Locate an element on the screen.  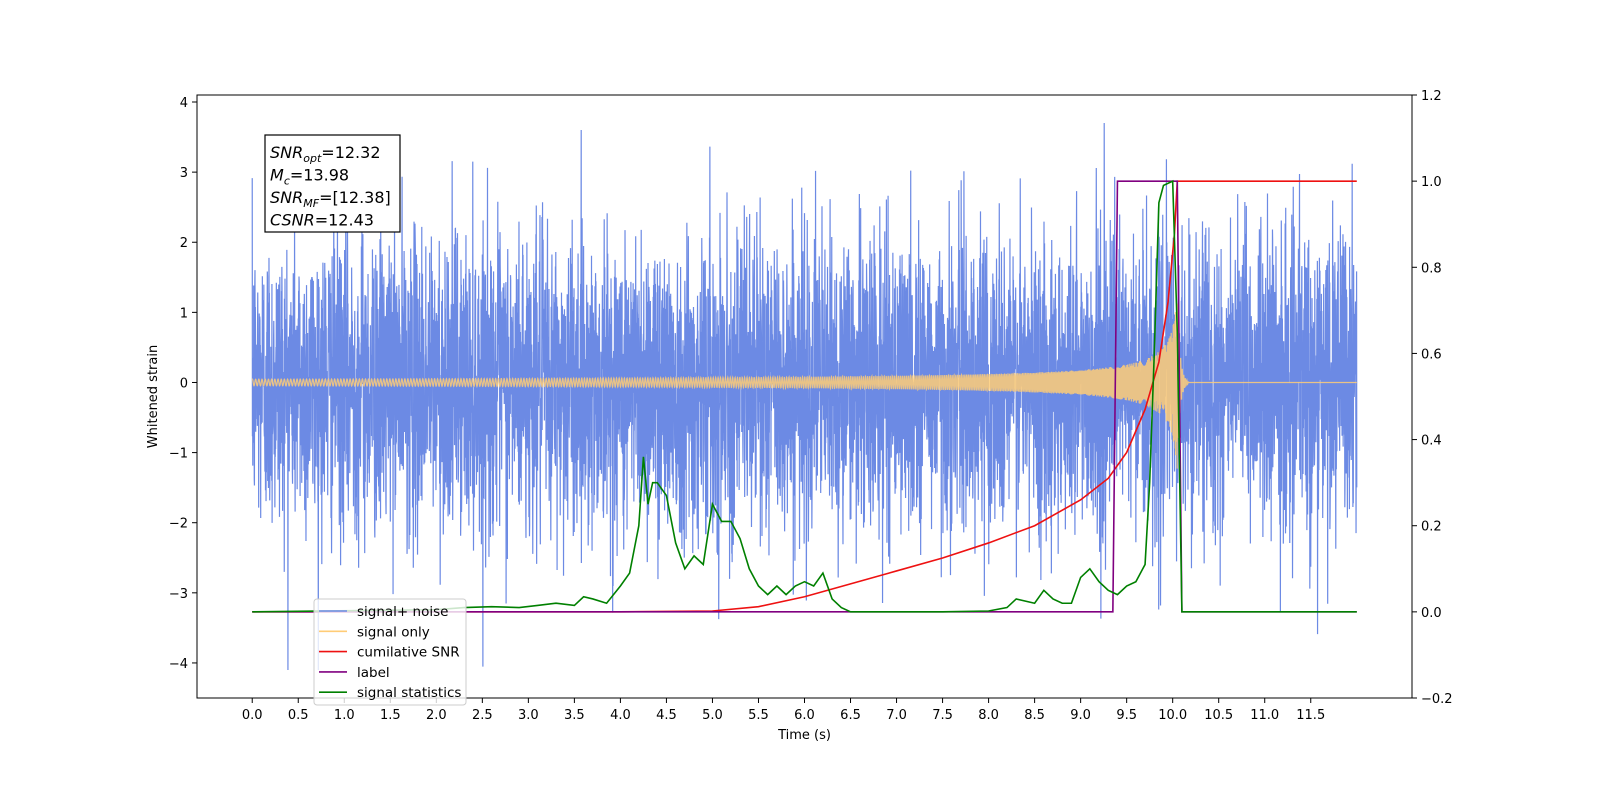
y-left-tick-label: 1 is located at coordinates (184, 313).